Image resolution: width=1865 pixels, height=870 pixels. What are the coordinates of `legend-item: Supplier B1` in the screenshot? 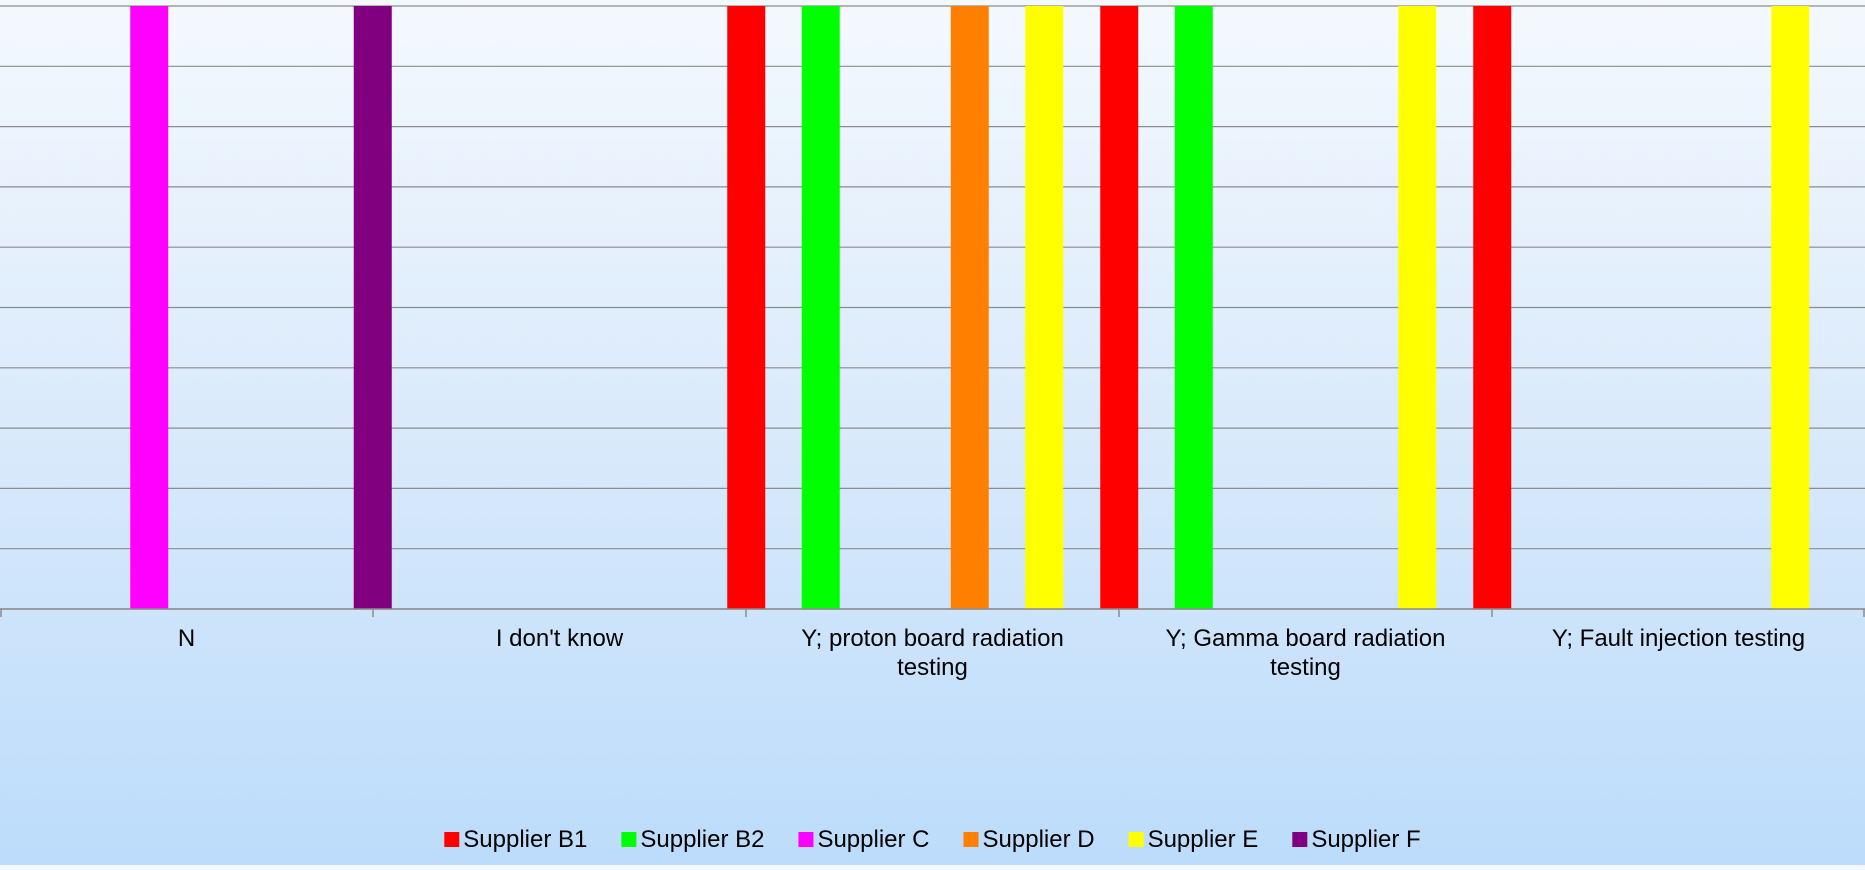 It's located at (515, 839).